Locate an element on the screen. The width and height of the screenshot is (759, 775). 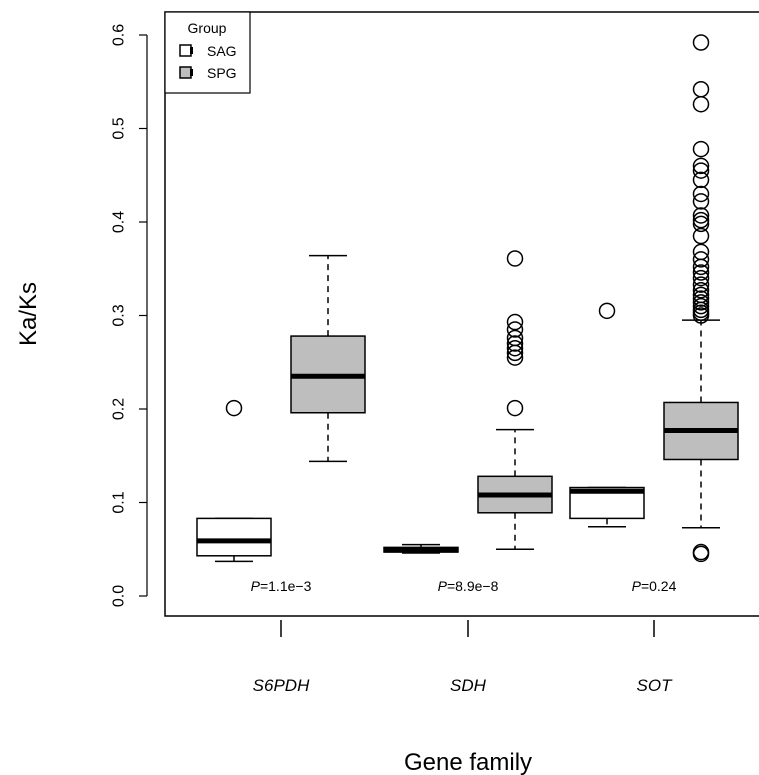
legend-swatch-sag is located at coordinates (185, 50).